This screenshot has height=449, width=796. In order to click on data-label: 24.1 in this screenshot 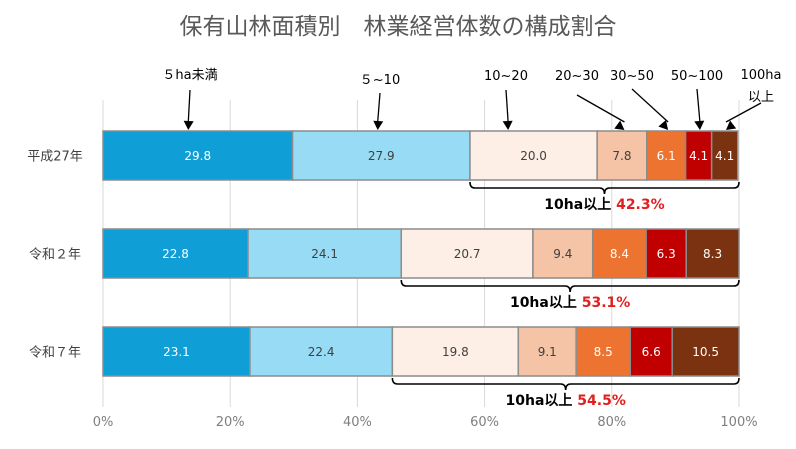, I will do `click(324, 254)`.